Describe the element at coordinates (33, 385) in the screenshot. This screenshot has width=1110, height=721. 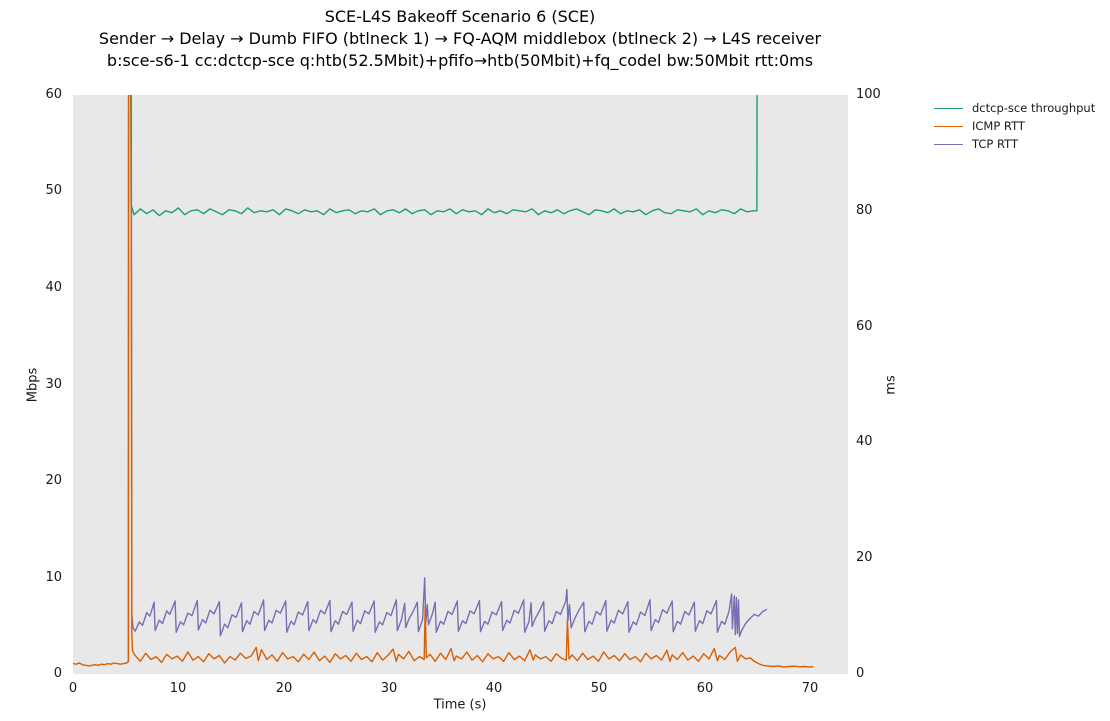
I see `y-axis-label-left: Mbps` at that location.